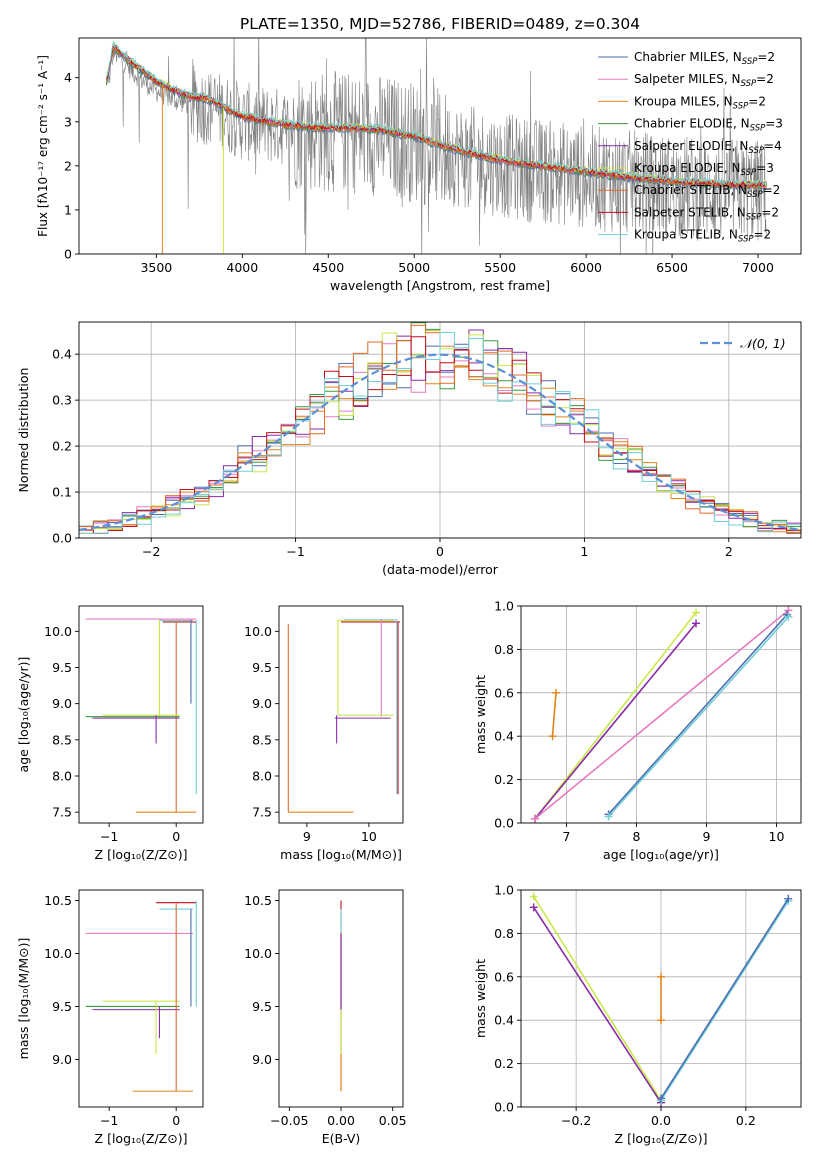  Describe the element at coordinates (758, 267) in the screenshot. I see `x-tick-label: 7000` at that location.